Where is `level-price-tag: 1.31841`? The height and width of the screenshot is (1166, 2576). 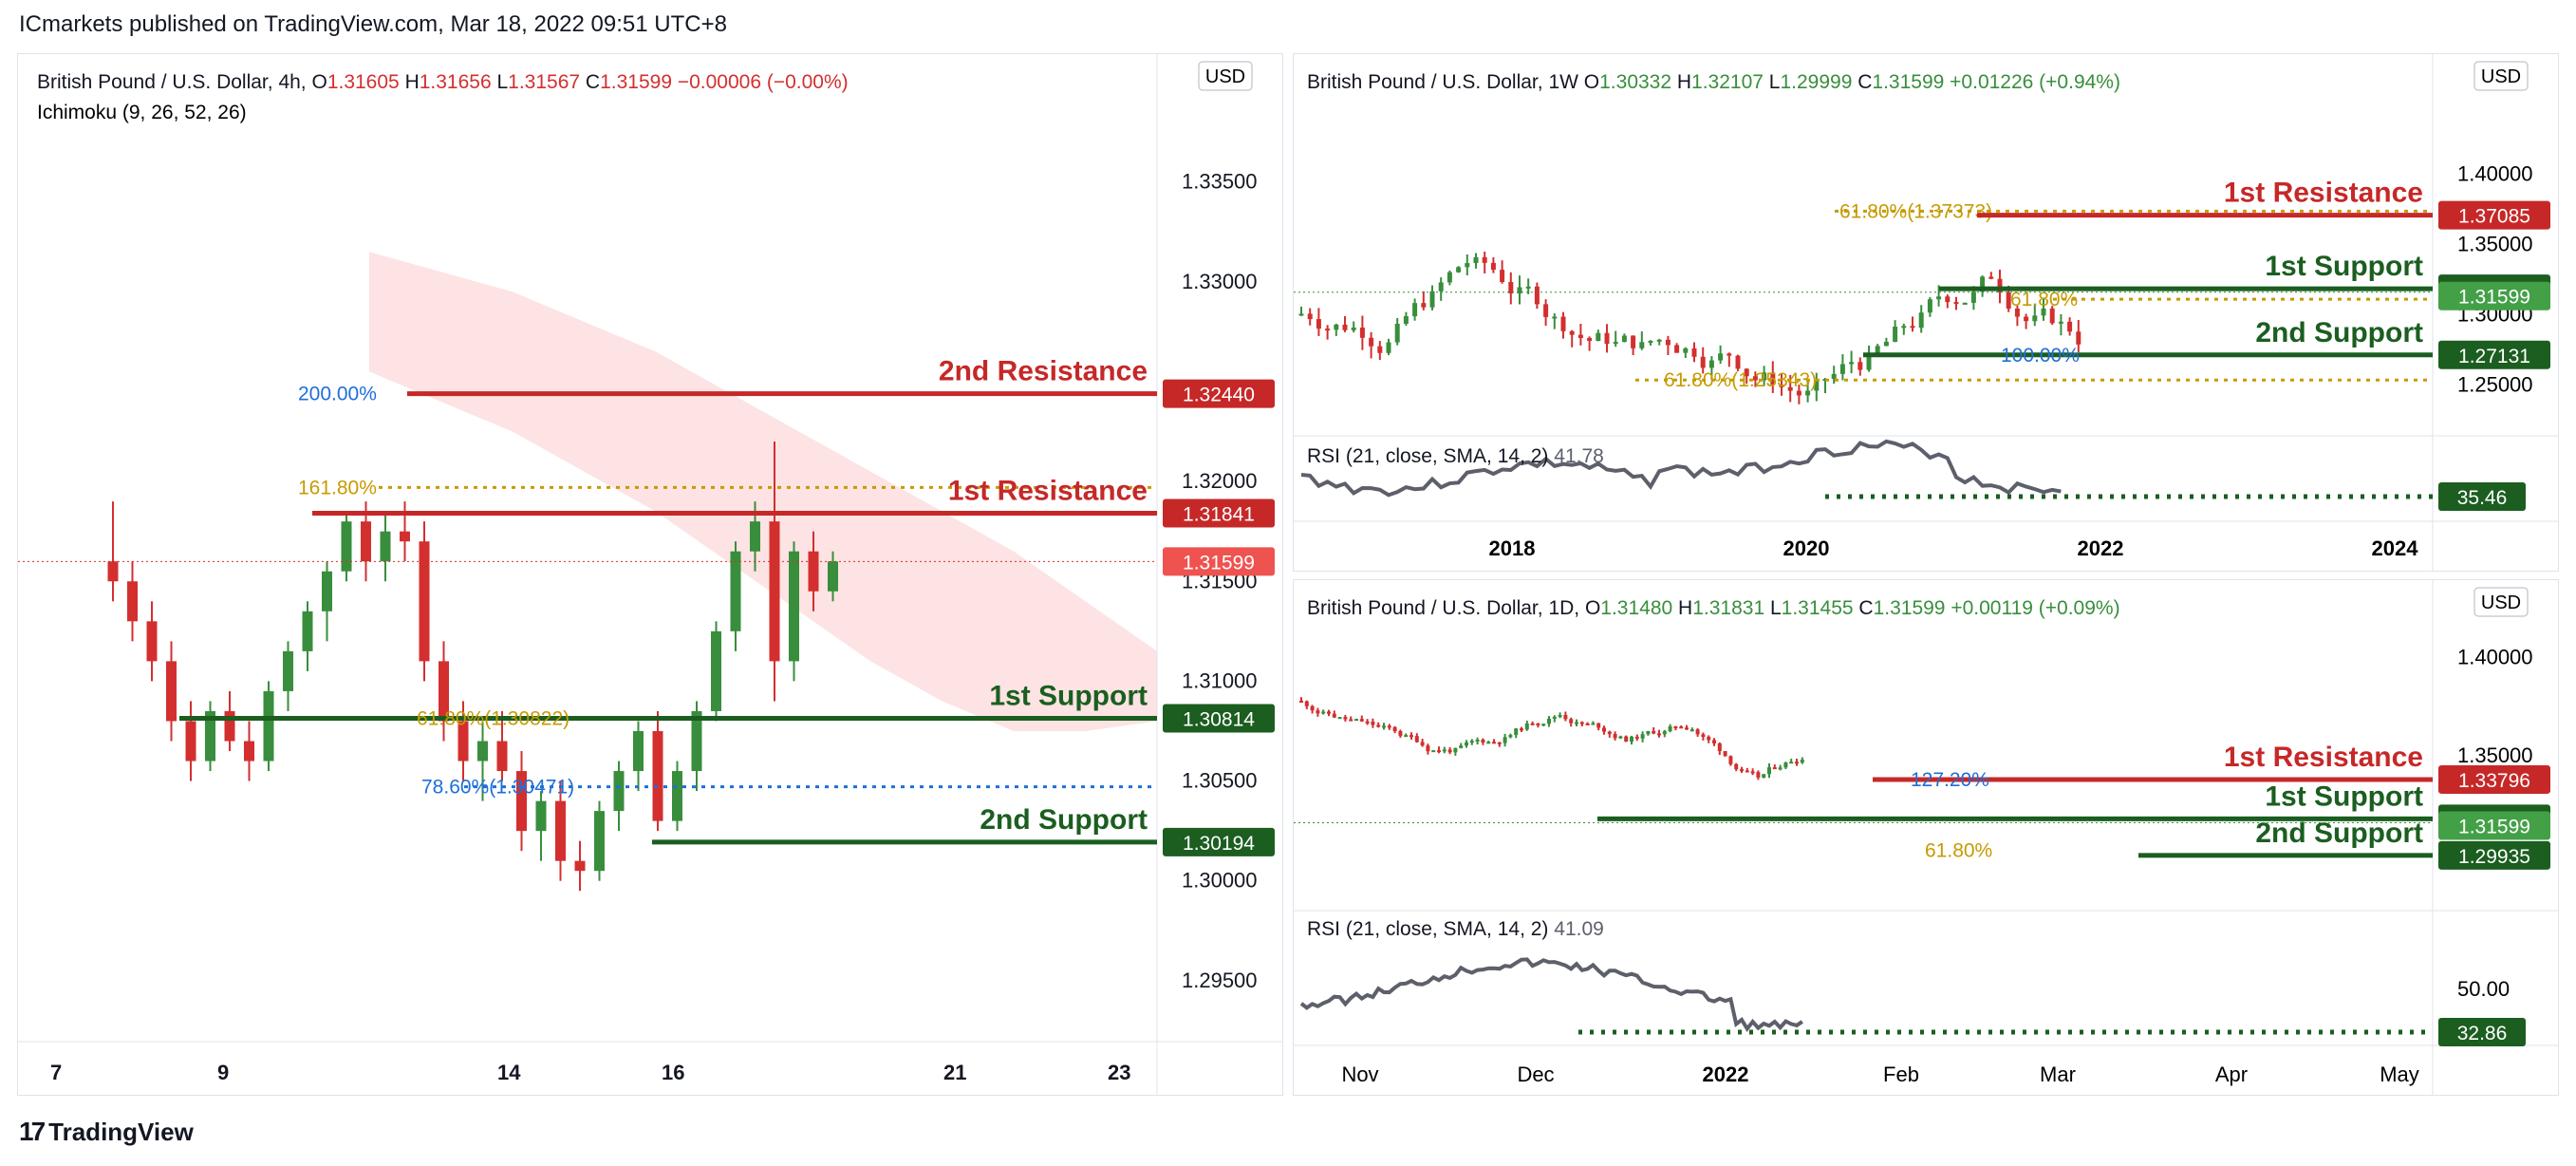 level-price-tag: 1.31841 is located at coordinates (1219, 515).